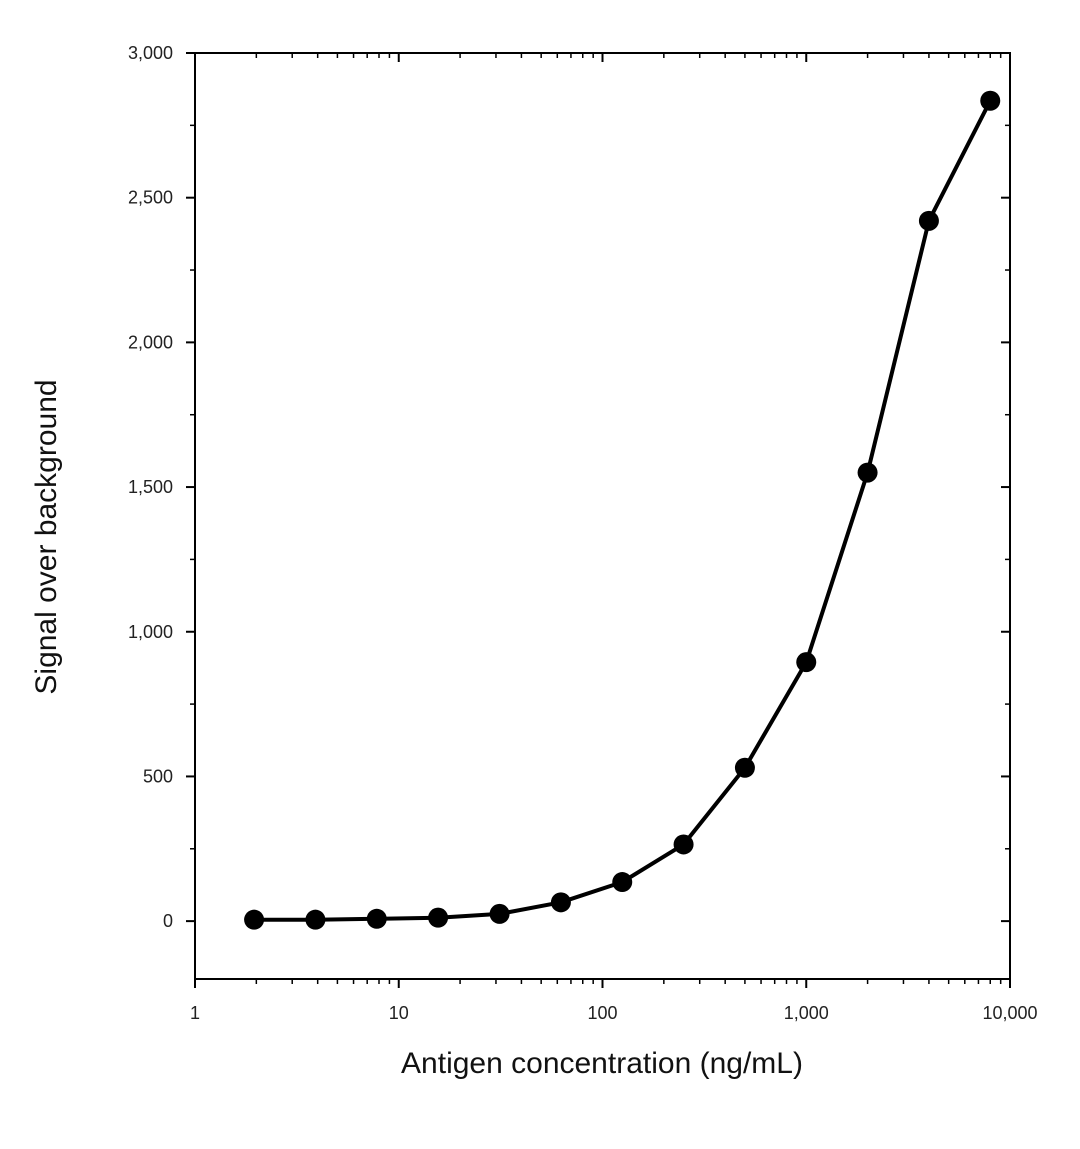 The height and width of the screenshot is (1149, 1080). What do you see at coordinates (602, 1063) in the screenshot?
I see `x-axis-title: Antigen concentration (ng/mL)` at bounding box center [602, 1063].